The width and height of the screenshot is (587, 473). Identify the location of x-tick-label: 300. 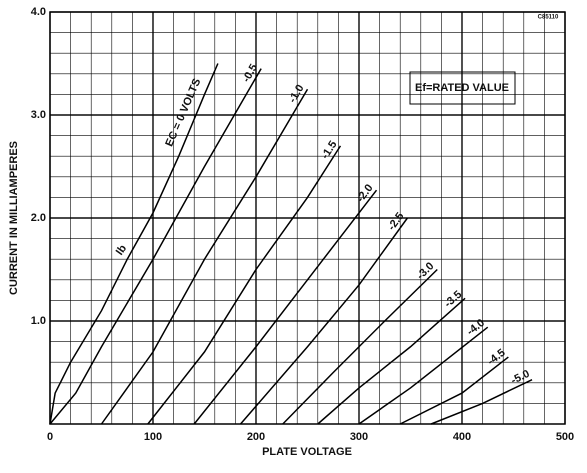
(359, 437).